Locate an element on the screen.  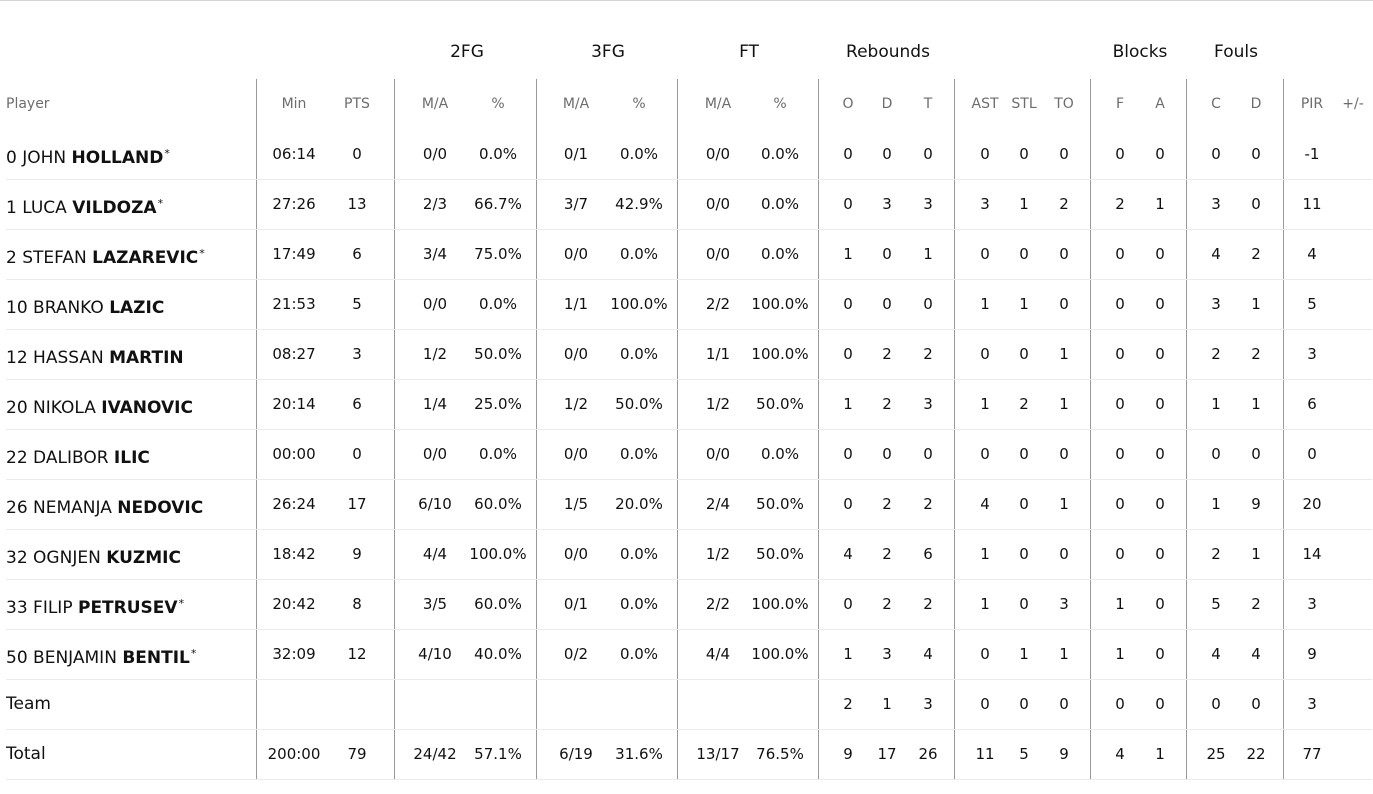
player-name: 1 LUCA VILDOZA* is located at coordinates (84, 205).